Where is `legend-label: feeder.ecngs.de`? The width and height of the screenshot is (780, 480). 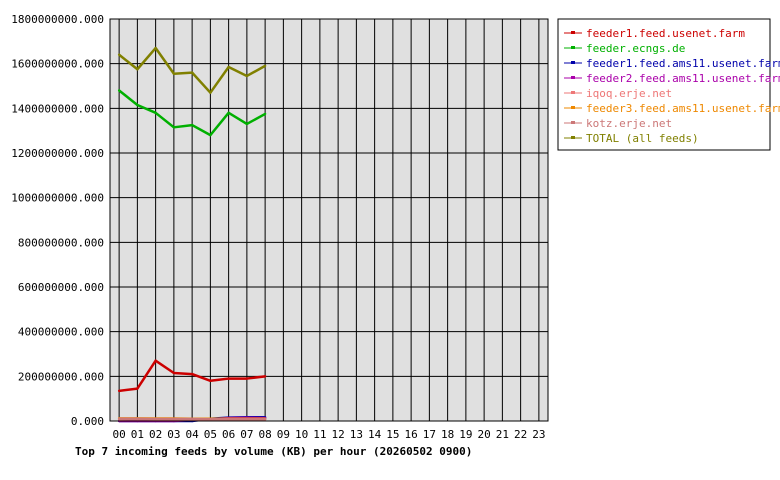 legend-label: feeder.ecngs.de is located at coordinates (635, 48).